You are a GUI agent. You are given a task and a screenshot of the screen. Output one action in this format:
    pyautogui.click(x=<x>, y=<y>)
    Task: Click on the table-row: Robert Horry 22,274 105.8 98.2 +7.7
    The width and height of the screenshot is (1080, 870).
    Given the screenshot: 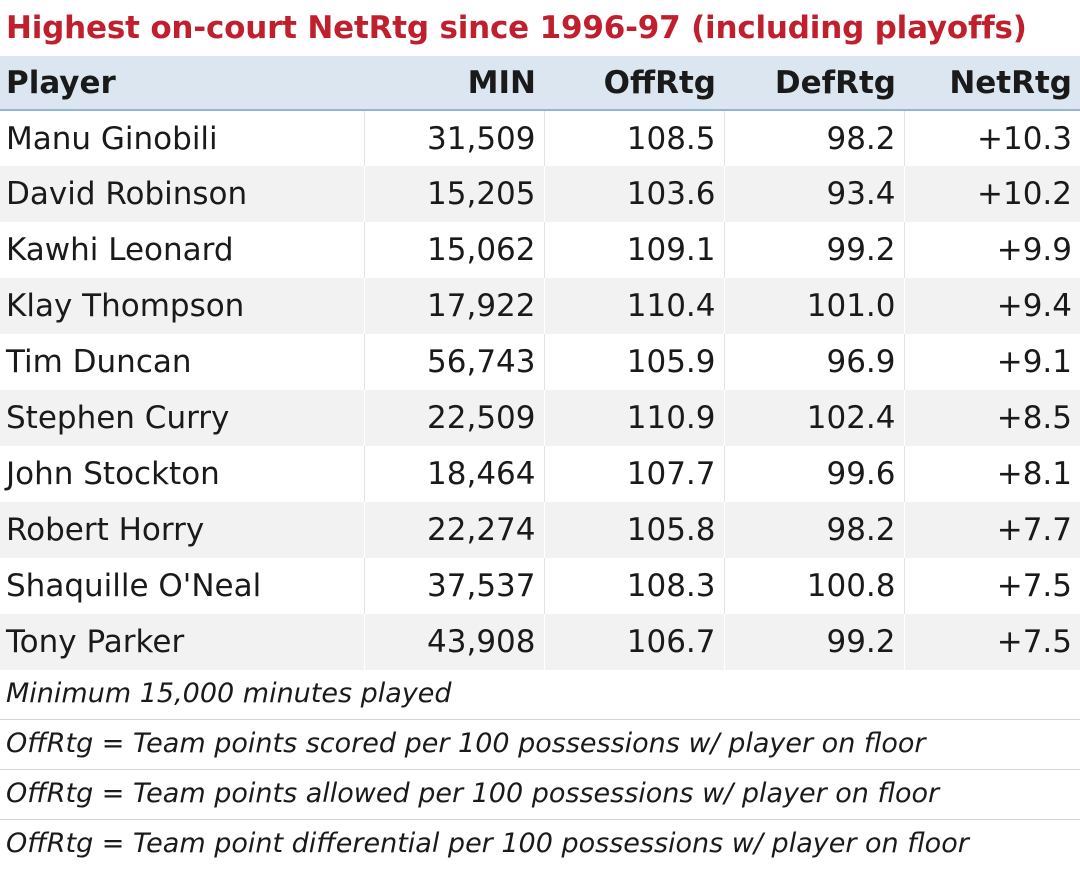 What is the action you would take?
    pyautogui.click(x=540, y=530)
    